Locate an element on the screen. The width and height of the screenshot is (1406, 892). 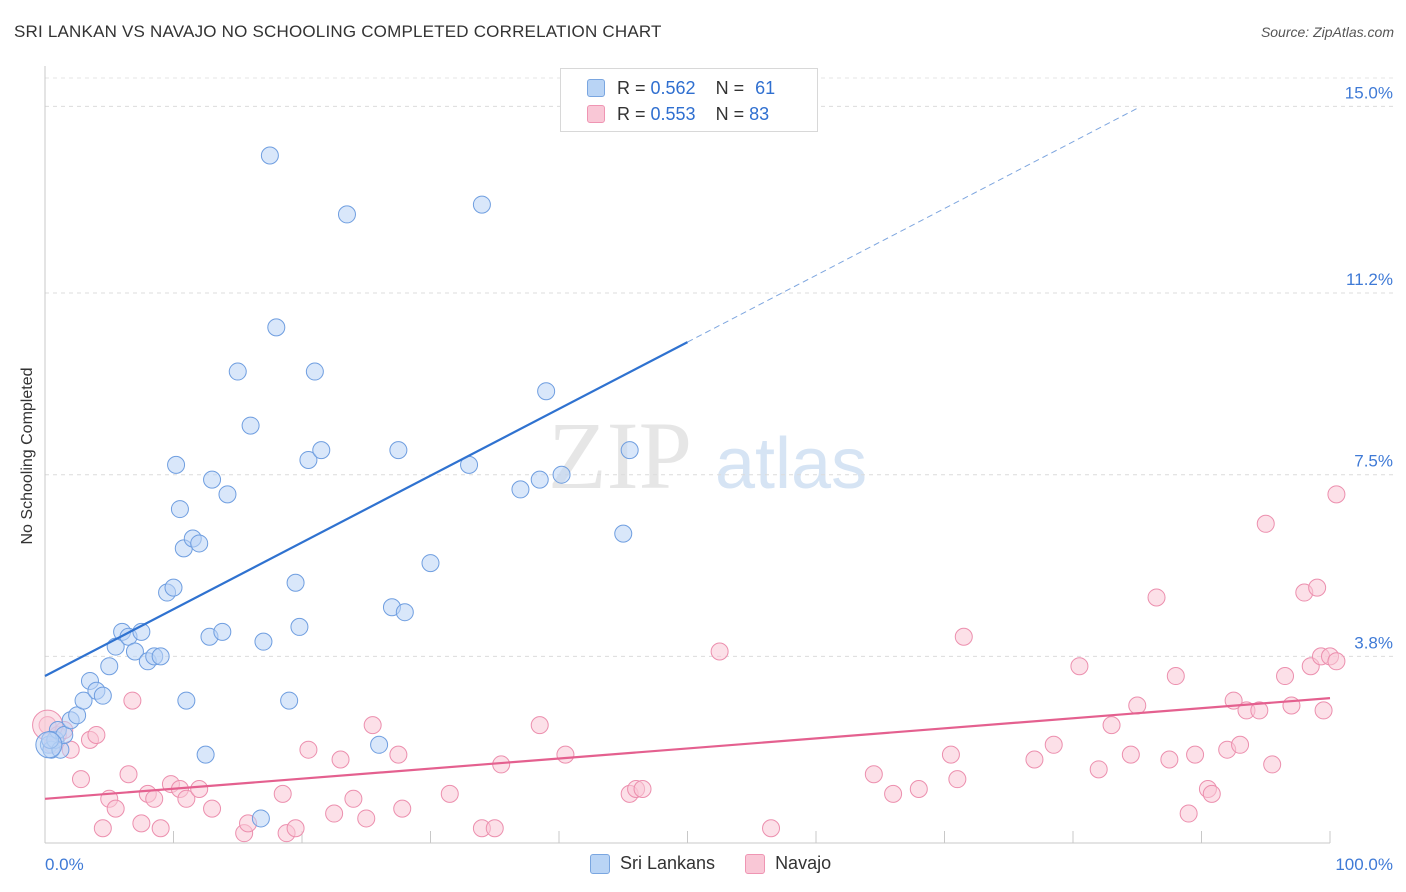
sri-lankans-cluster-point is located at coordinates (49, 745).